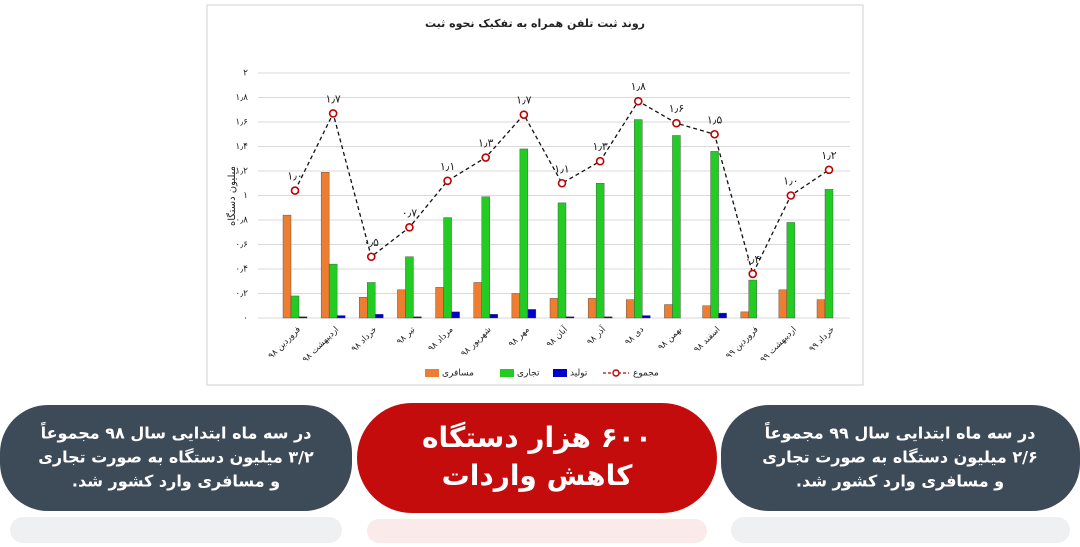 This screenshot has height=547, width=1080. I want to click on legend-label: مجموع, so click(646, 374).